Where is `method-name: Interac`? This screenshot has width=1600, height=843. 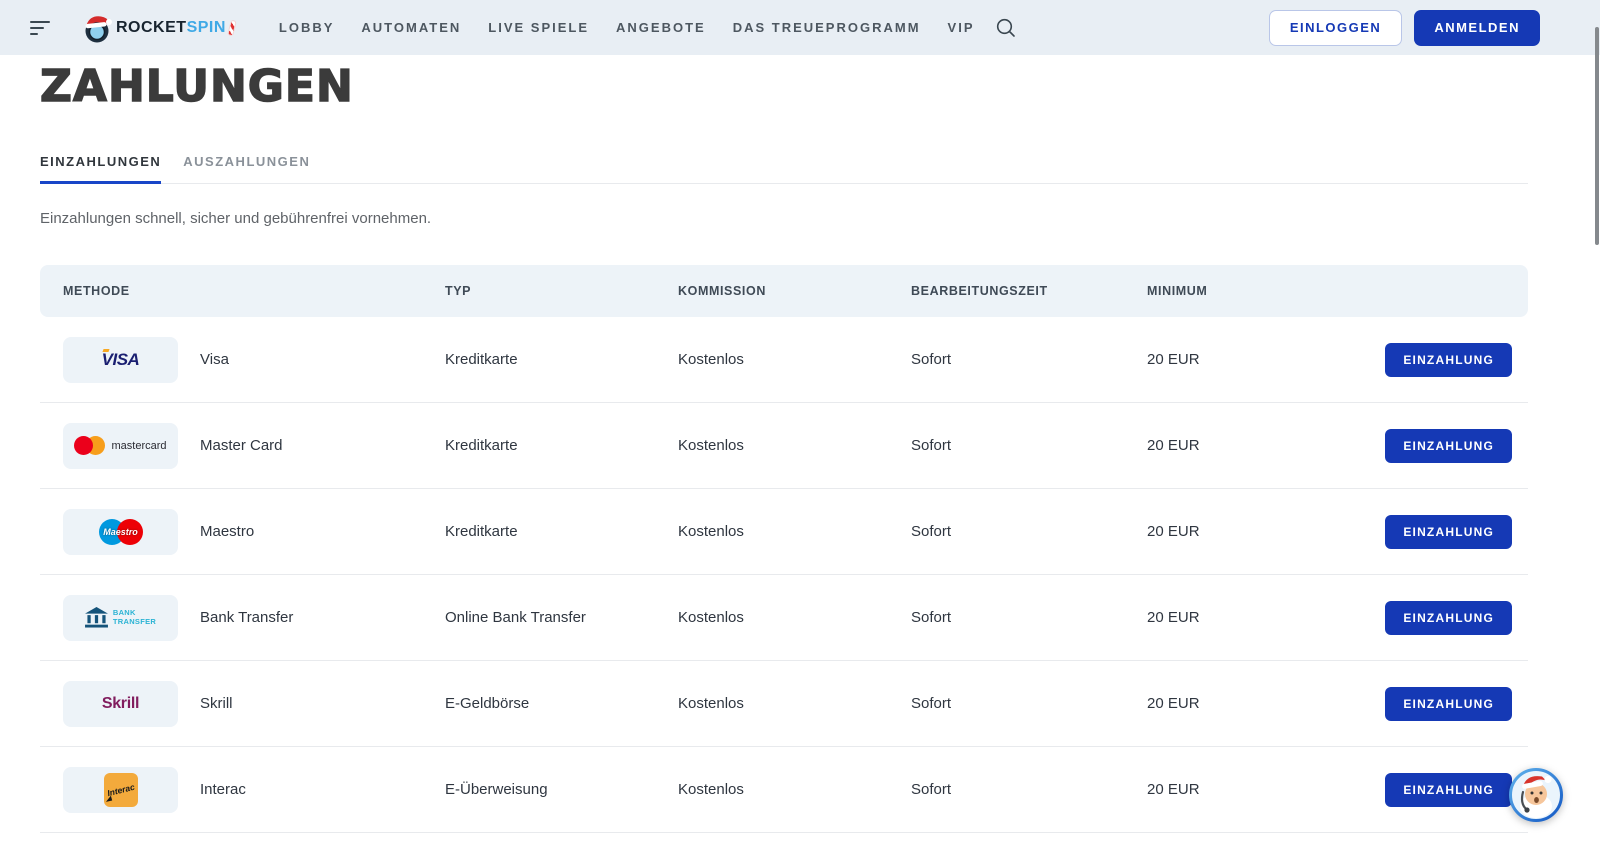 method-name: Interac is located at coordinates (223, 789).